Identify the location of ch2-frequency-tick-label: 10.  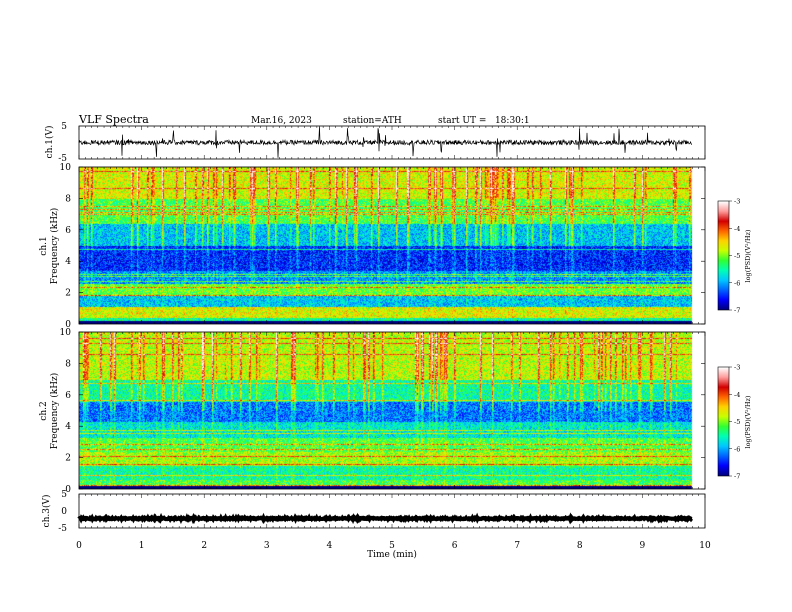
(66, 333).